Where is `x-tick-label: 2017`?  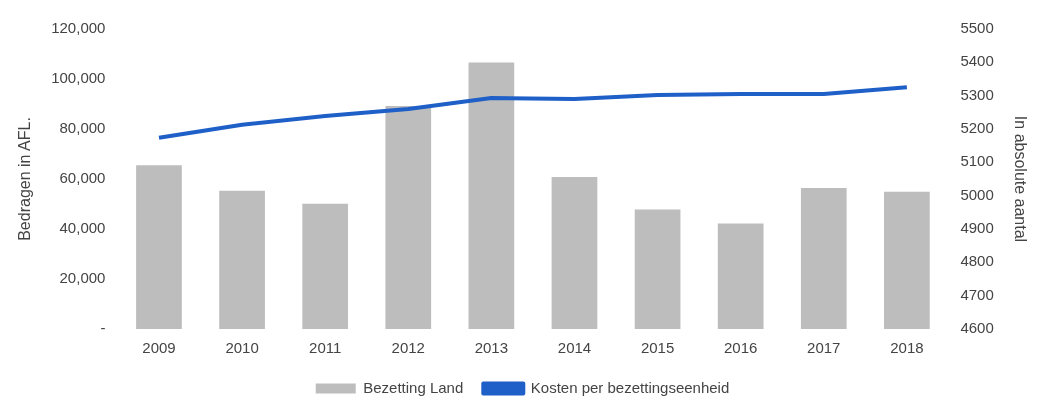
x-tick-label: 2017 is located at coordinates (824, 348).